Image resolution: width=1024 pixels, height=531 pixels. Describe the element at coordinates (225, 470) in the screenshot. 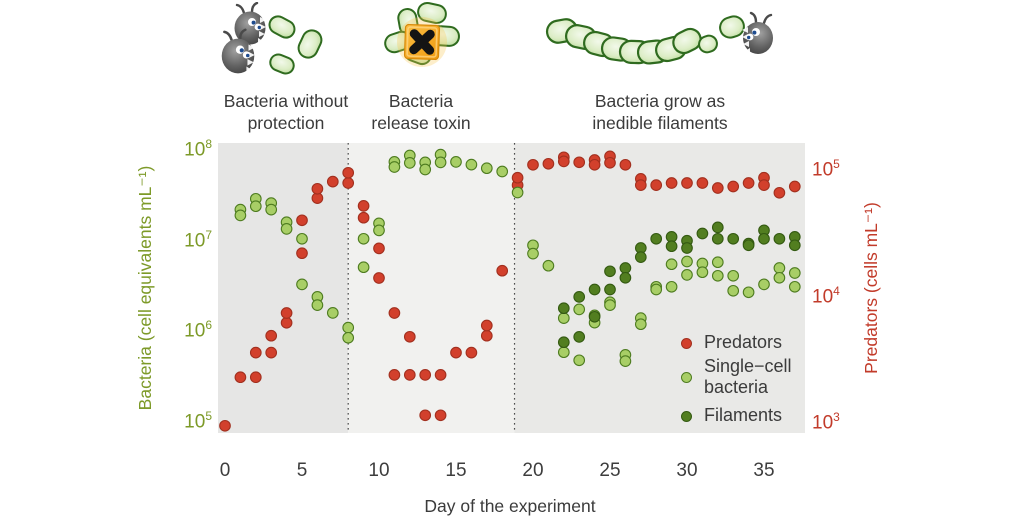

I see `x-axis-tick-0: 0` at that location.